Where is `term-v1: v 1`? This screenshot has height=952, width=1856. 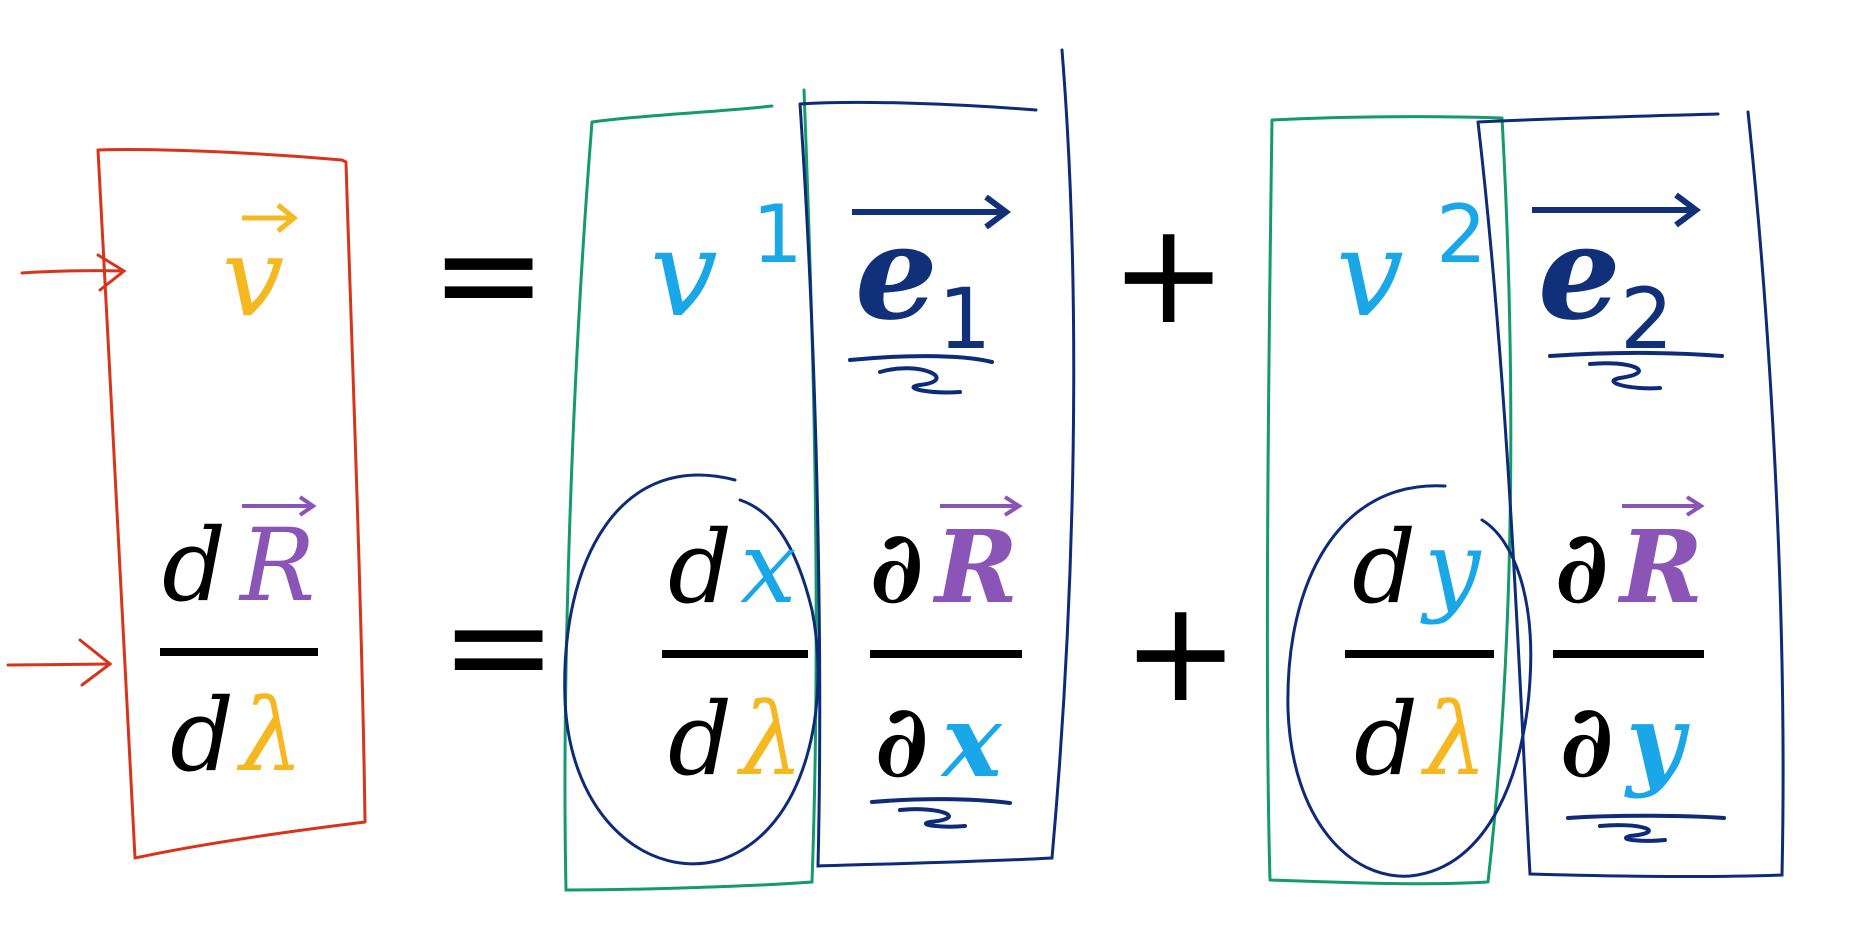 term-v1: v 1 is located at coordinates (726, 266).